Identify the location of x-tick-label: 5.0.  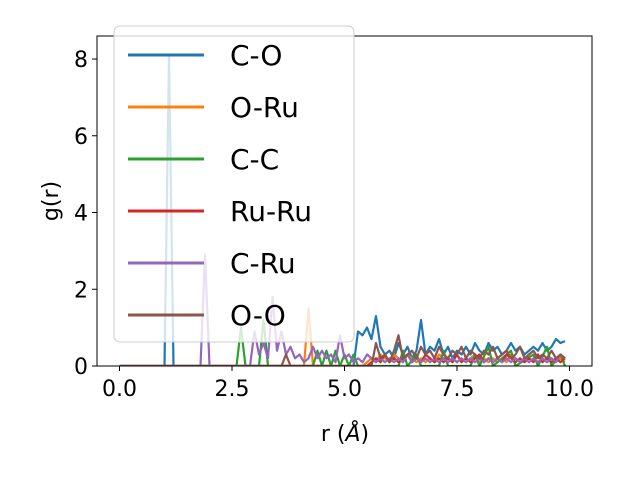
(344, 389).